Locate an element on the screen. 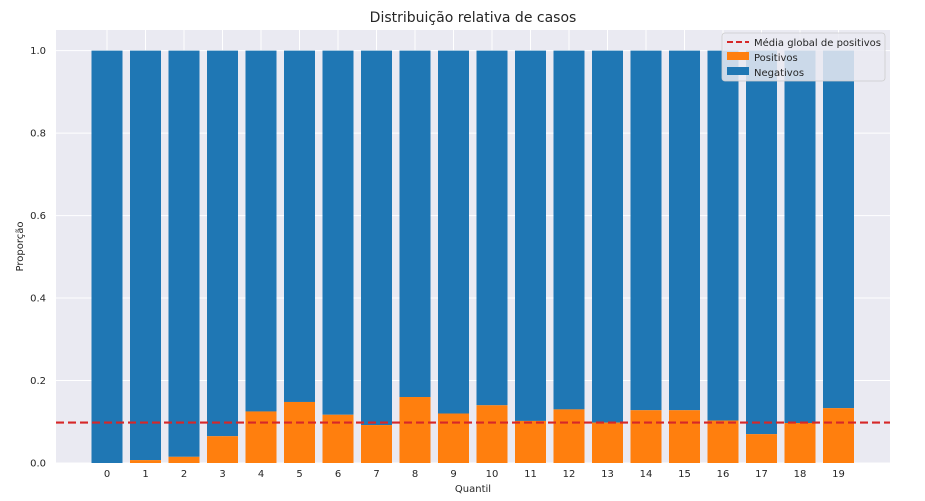 This screenshot has height=501, width=925. x-tick-label: 0 is located at coordinates (107, 474).